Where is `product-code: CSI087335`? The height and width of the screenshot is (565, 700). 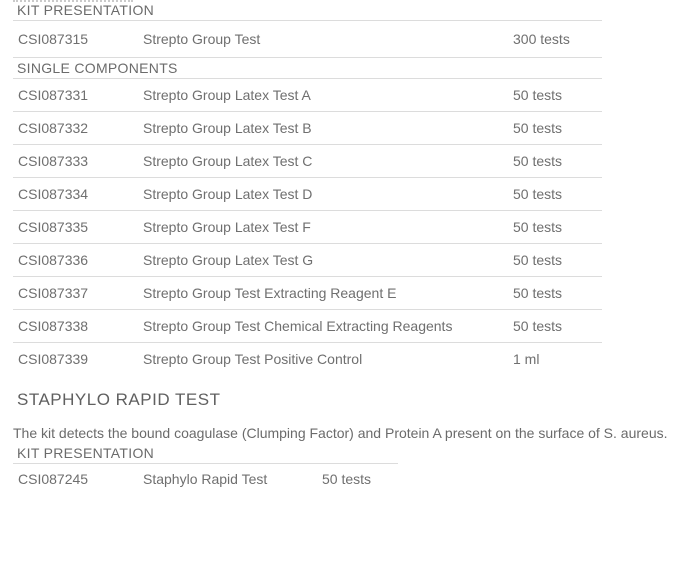 product-code: CSI087335 is located at coordinates (78, 227).